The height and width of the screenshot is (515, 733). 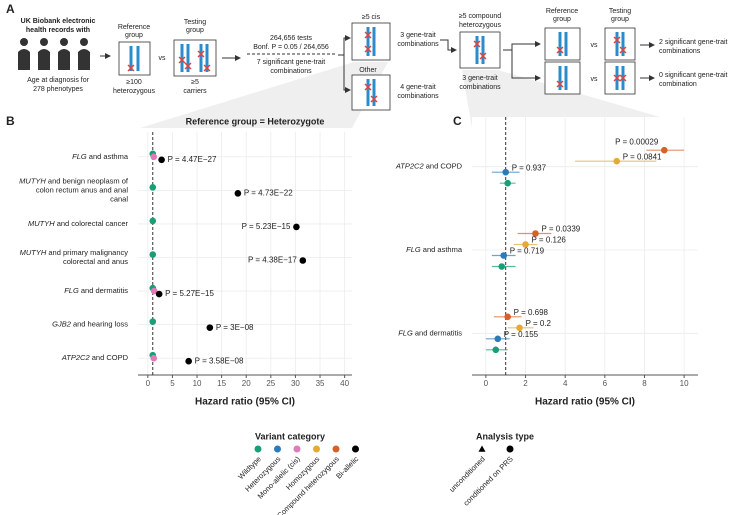 What do you see at coordinates (272, 260) in the screenshot?
I see `p-value-label: P = 4.38E−17` at bounding box center [272, 260].